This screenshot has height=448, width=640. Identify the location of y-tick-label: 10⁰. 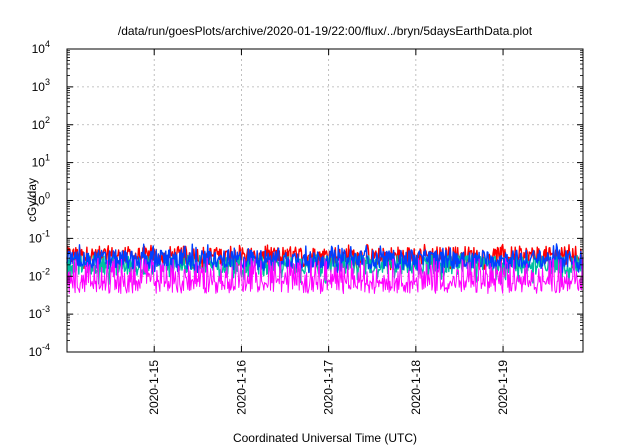
(41, 199).